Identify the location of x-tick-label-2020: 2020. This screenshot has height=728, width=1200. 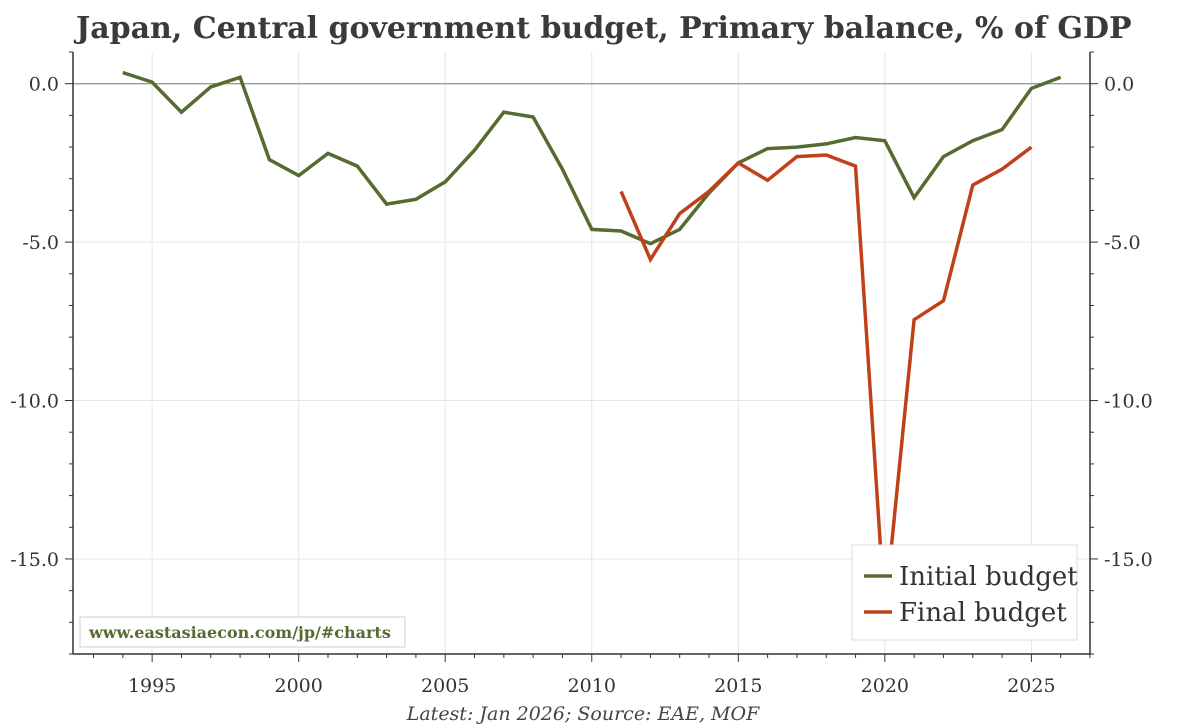
(885, 686).